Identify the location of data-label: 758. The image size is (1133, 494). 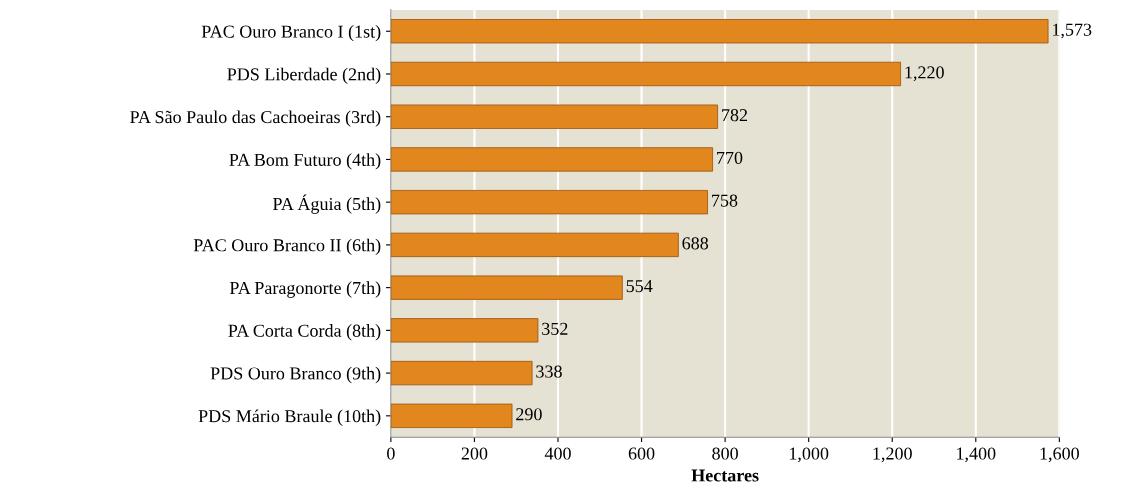
(725, 200).